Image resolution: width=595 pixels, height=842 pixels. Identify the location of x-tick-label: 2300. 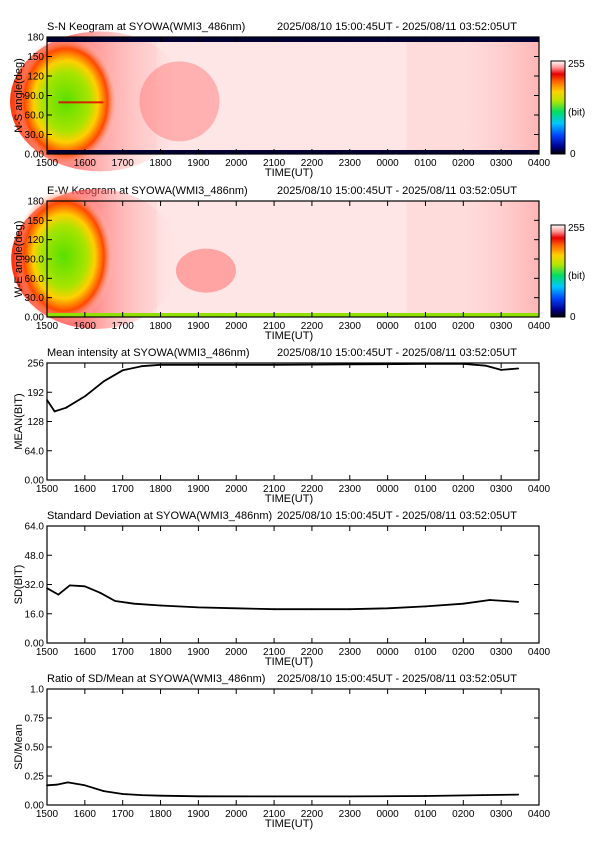
(350, 814).